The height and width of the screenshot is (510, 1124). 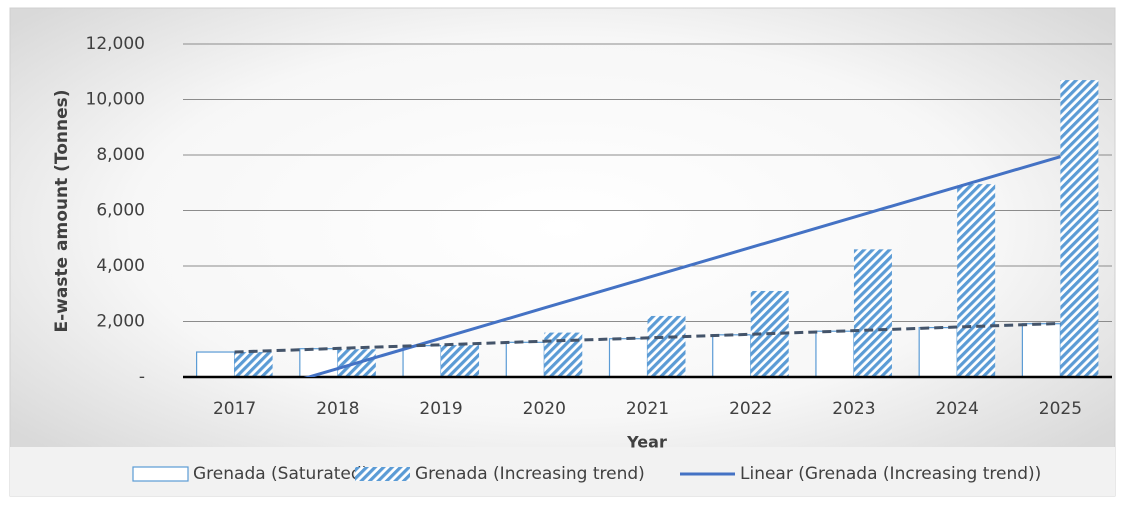 I want to click on x-axis-title: Year, so click(x=646, y=442).